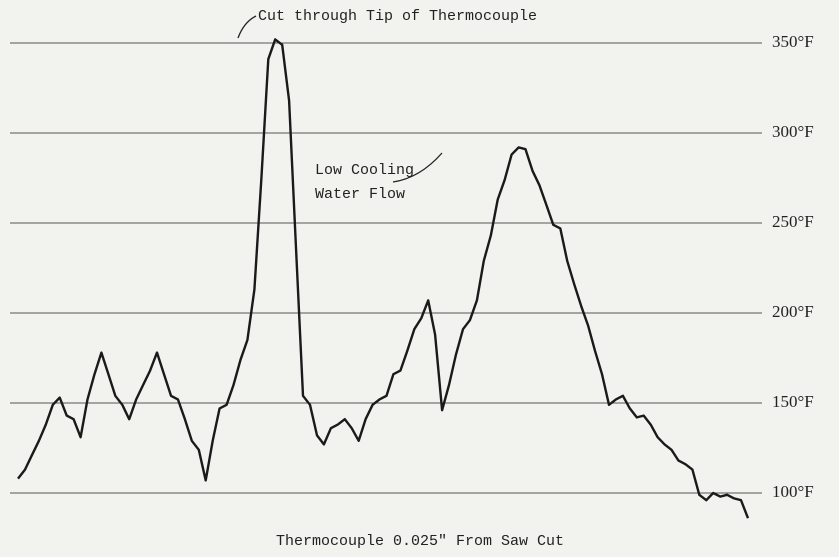 The width and height of the screenshot is (839, 557). What do you see at coordinates (793, 41) in the screenshot?
I see `y-tick-label: 350°F` at bounding box center [793, 41].